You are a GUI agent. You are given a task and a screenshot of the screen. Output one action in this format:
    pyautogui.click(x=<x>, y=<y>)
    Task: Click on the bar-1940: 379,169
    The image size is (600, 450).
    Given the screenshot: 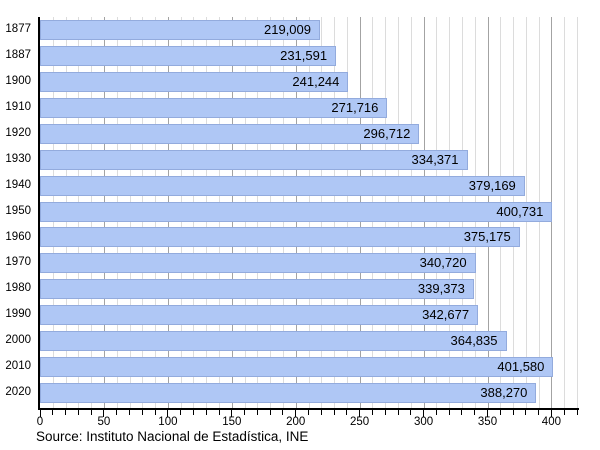 What is the action you would take?
    pyautogui.click(x=282, y=185)
    